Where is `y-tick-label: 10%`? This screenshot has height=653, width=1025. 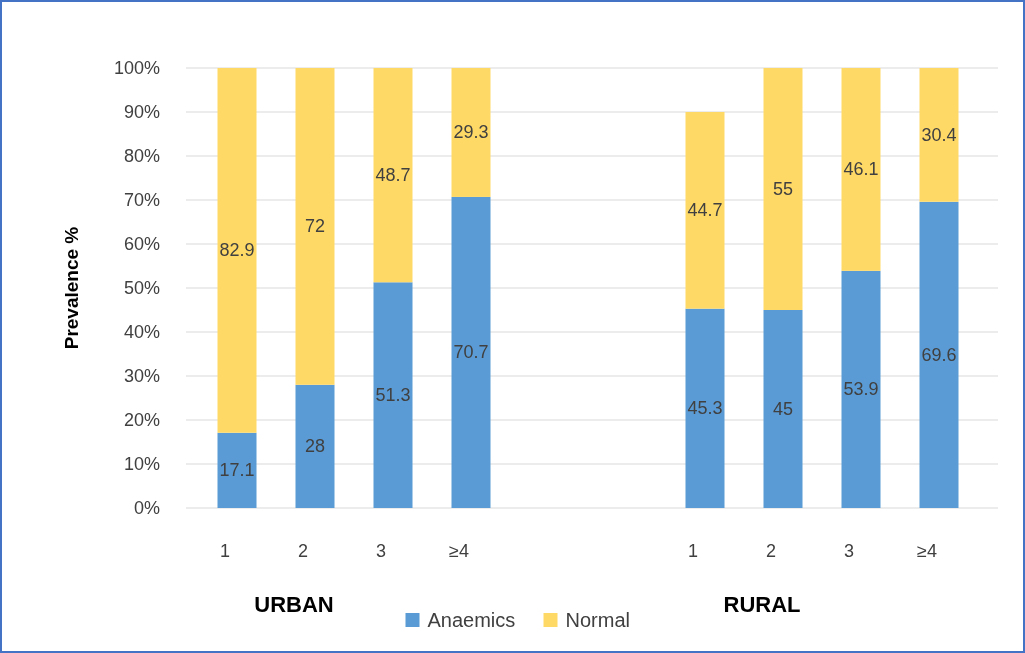 y-tick-label: 10% is located at coordinates (141, 464).